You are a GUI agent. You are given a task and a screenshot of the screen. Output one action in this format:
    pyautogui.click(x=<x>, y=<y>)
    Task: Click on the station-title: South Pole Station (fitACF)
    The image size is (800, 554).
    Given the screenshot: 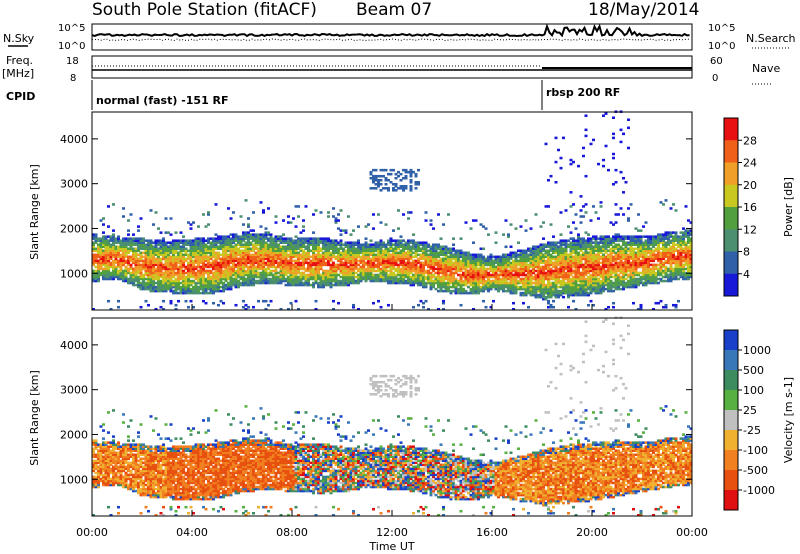 What is the action you would take?
    pyautogui.click(x=204, y=10)
    